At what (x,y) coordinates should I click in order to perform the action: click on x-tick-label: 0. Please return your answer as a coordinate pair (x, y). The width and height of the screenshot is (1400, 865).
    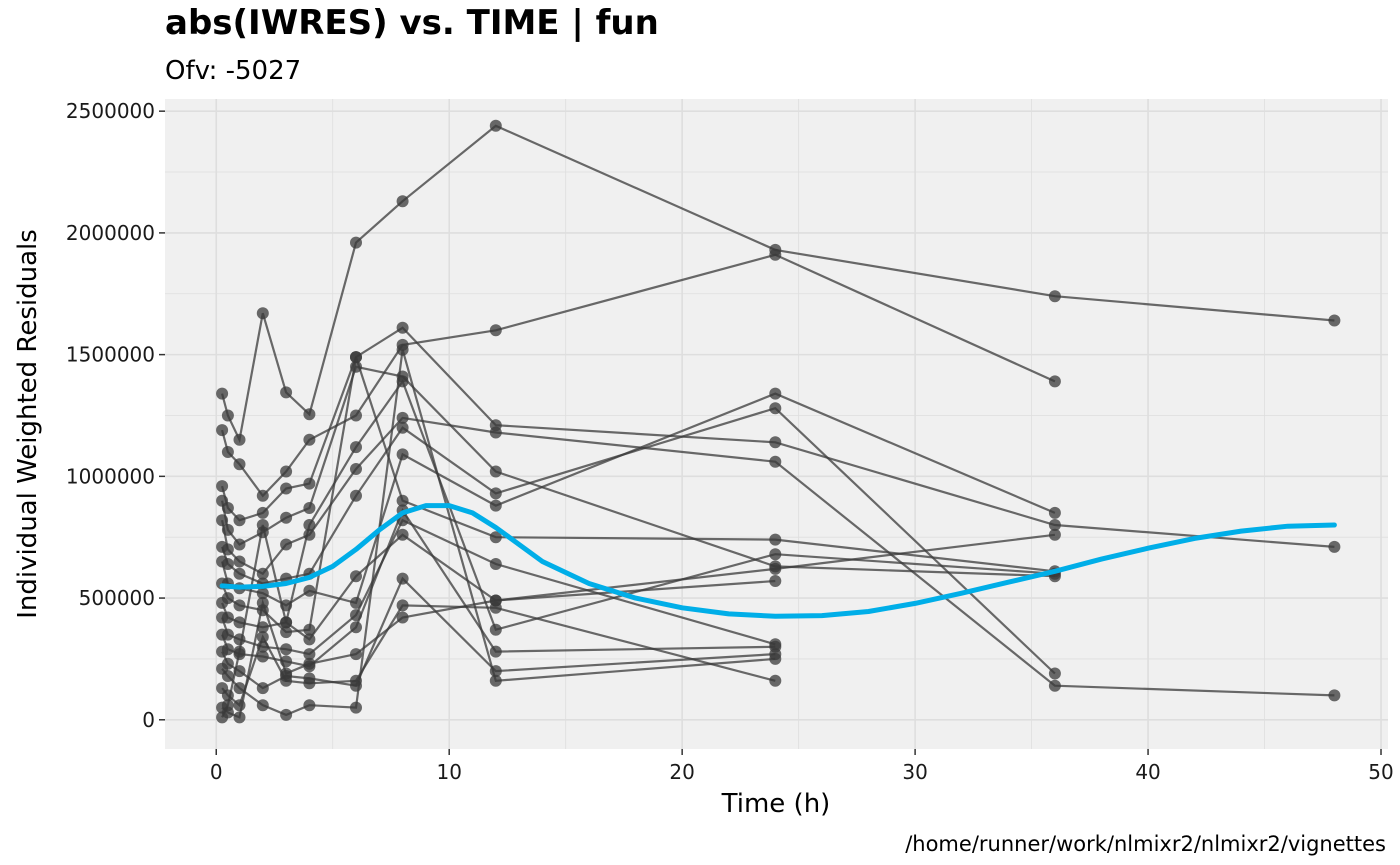
    Looking at the image, I should click on (216, 772).